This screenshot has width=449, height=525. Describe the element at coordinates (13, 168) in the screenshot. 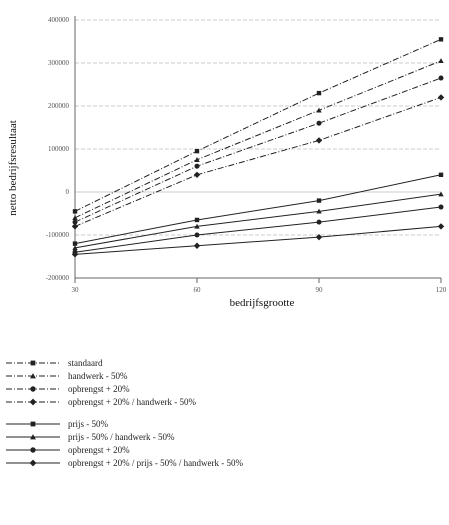

I see `y-axis-label: netto bedrijfsresultaat` at that location.